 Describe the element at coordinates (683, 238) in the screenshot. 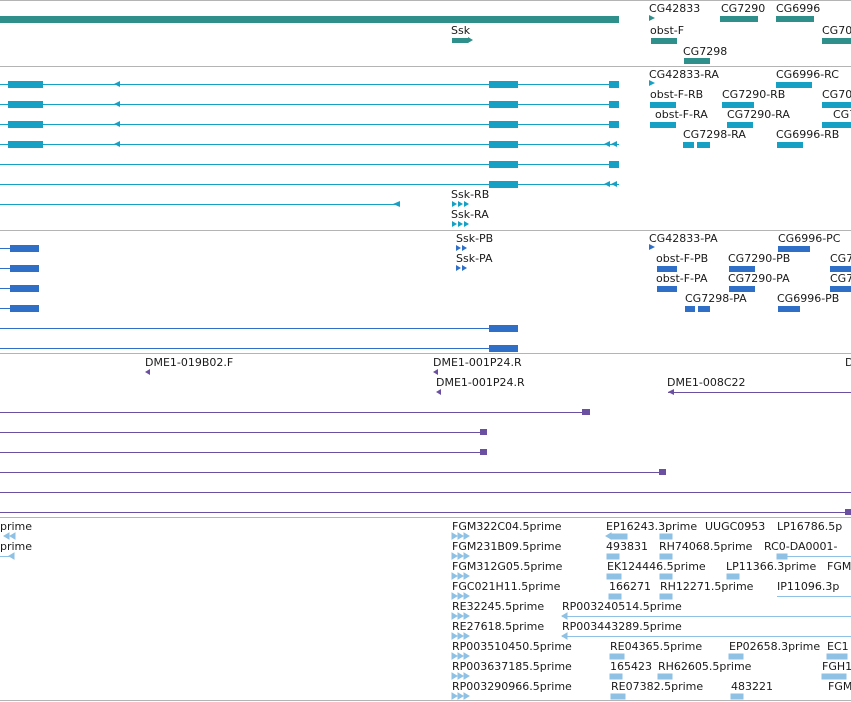

I see `protein-label: CG42833-PA` at that location.